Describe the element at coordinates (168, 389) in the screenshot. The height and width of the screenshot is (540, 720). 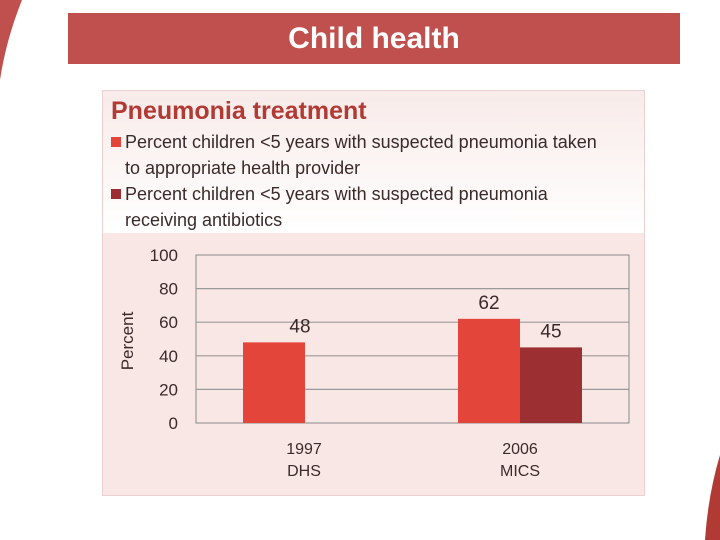
I see `y-tick-label: 20` at that location.